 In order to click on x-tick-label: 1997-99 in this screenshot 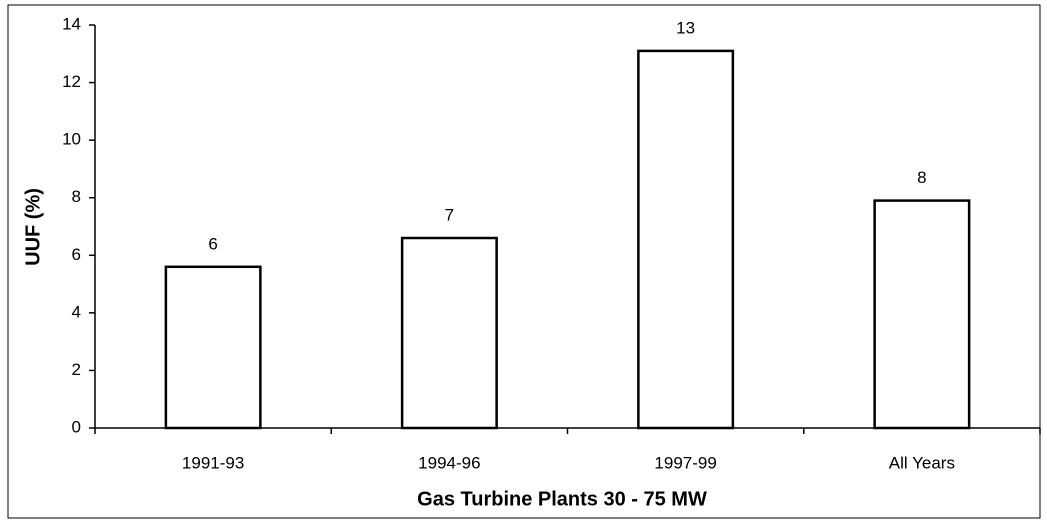, I will do `click(685, 462)`.